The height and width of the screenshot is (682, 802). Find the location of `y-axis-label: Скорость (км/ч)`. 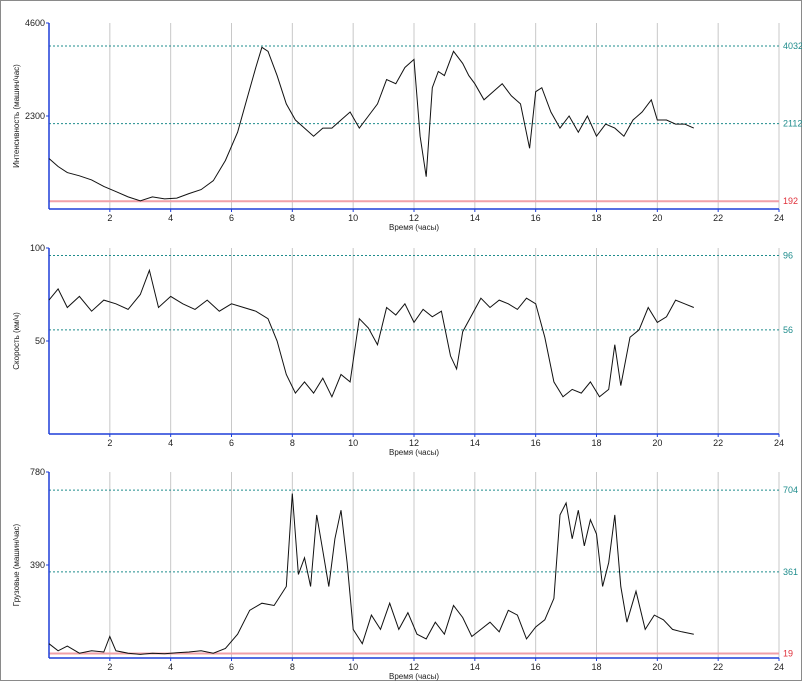

y-axis-label: Скорость (км/ч) is located at coordinates (16, 341).